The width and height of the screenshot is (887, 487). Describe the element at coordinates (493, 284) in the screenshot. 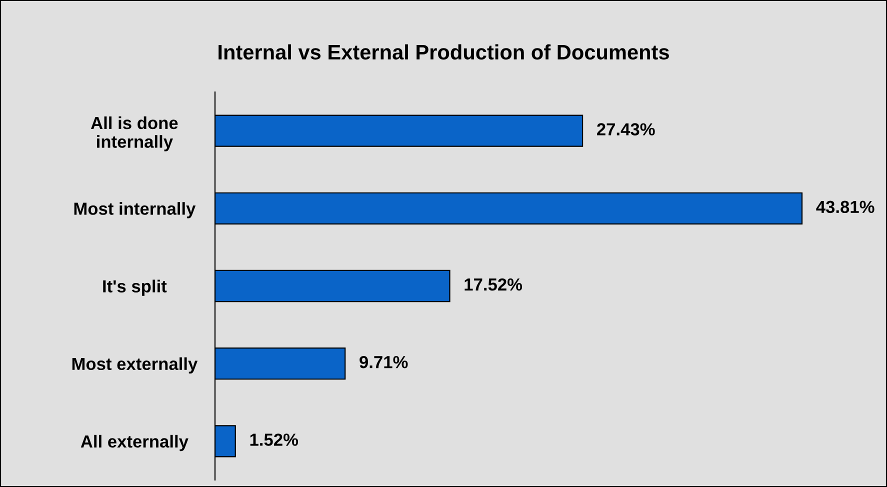

I see `data-label: 17.52%` at that location.